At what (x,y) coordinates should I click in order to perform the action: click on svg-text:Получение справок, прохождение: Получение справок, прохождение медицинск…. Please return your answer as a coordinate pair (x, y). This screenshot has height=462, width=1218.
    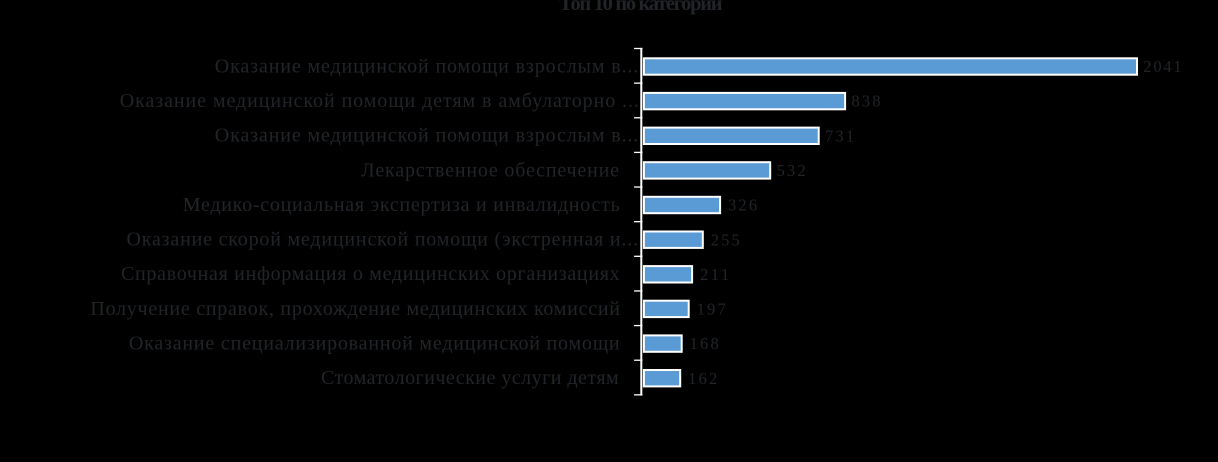
    Looking at the image, I should click on (355, 309).